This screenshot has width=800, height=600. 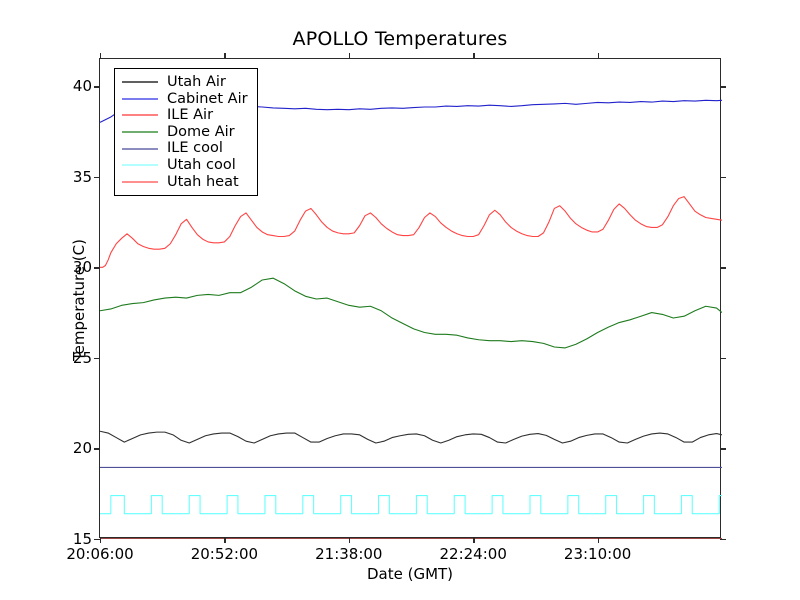 What do you see at coordinates (410, 574) in the screenshot?
I see `x-axis-title: Date (GMT)` at bounding box center [410, 574].